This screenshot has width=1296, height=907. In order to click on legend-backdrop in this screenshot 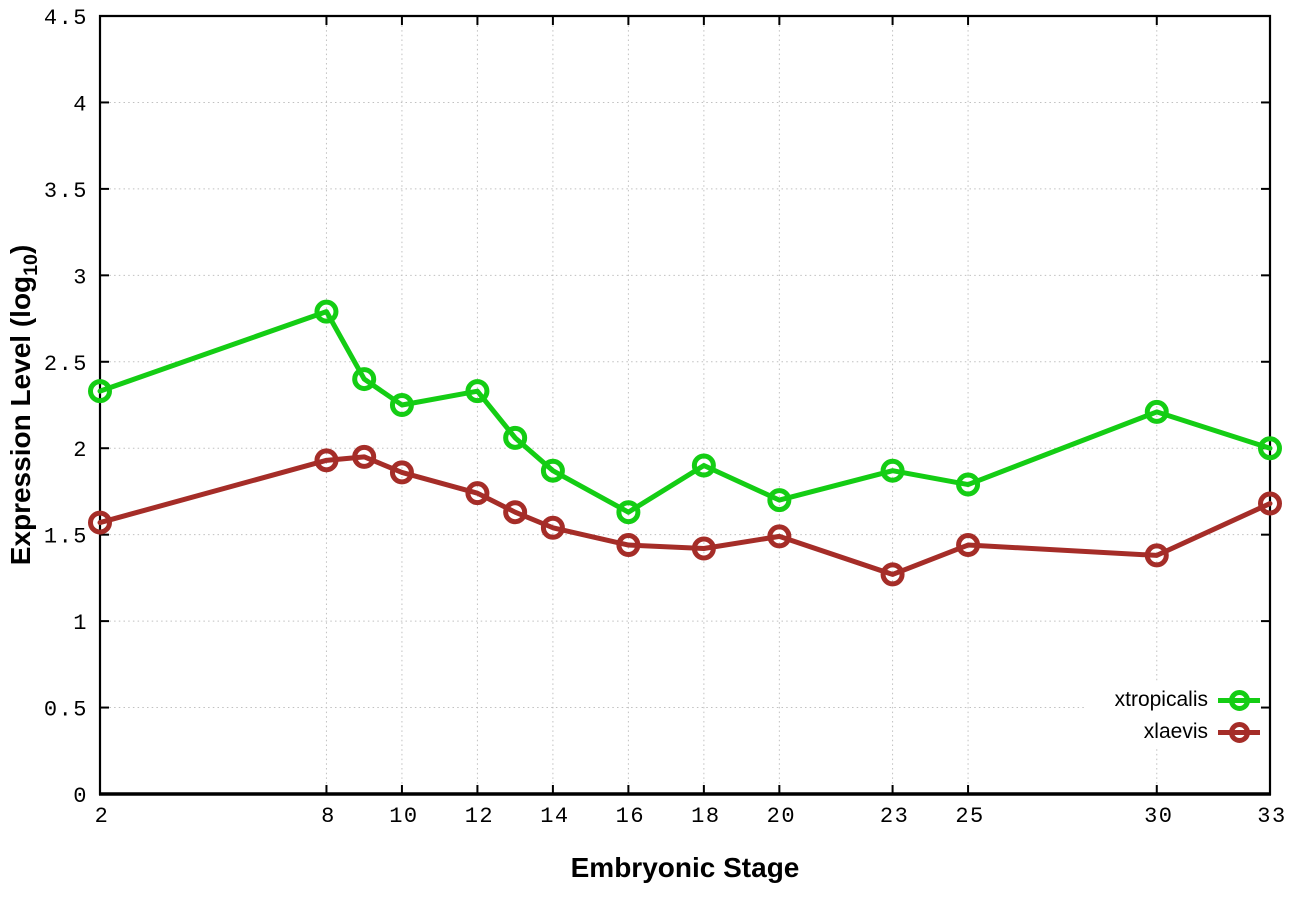, I will do `click(1172, 716)`.